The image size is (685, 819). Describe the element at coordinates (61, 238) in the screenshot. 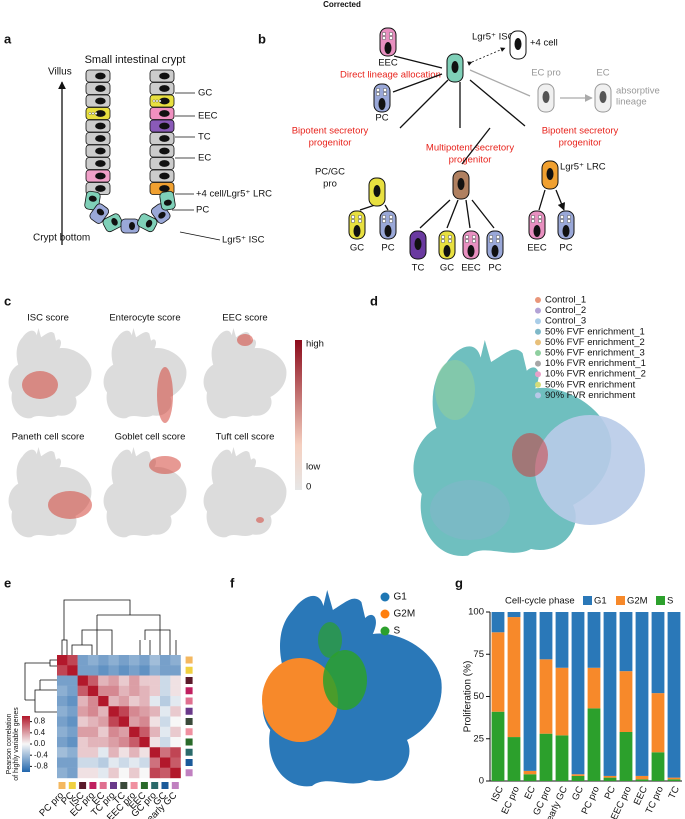

I see `axis-label: Crypt bottom` at that location.